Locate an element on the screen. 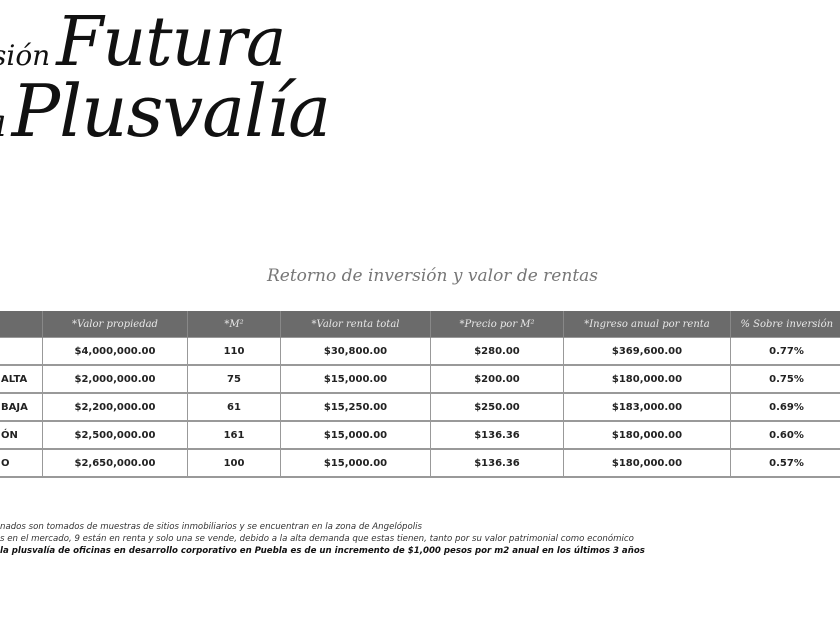 The height and width of the screenshot is (630, 840). table-cell: $2,000,000.00 is located at coordinates (115, 379).